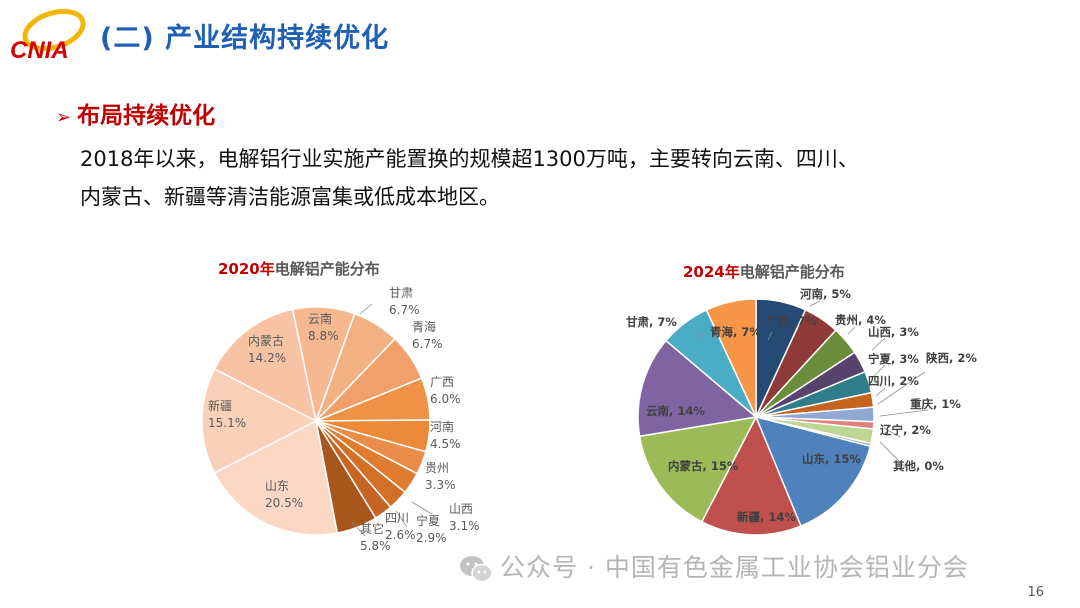 This screenshot has height=608, width=1080. What do you see at coordinates (734, 567) in the screenshot?
I see `watermark-text: 公众号 · 中国有色金属工业协会铝业分会` at bounding box center [734, 567].